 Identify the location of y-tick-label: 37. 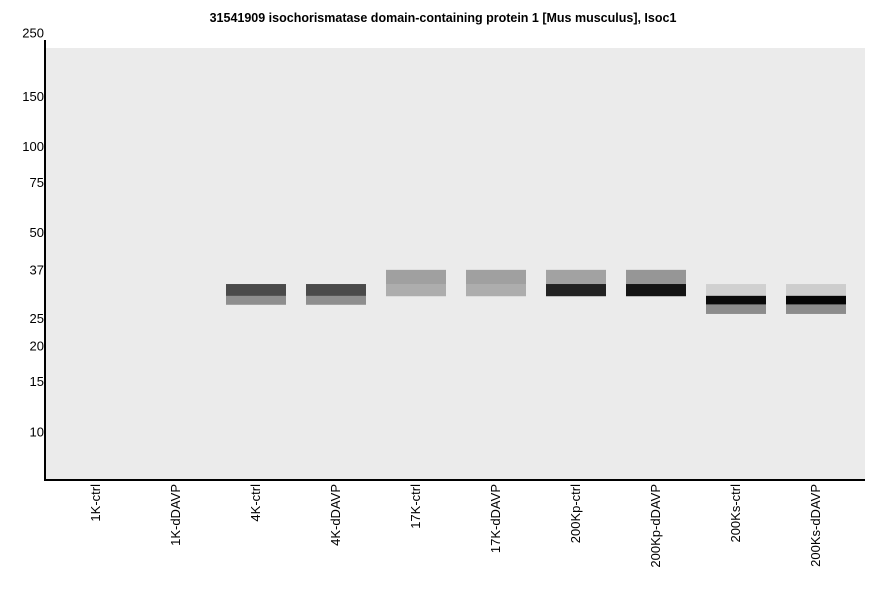
(37, 269).